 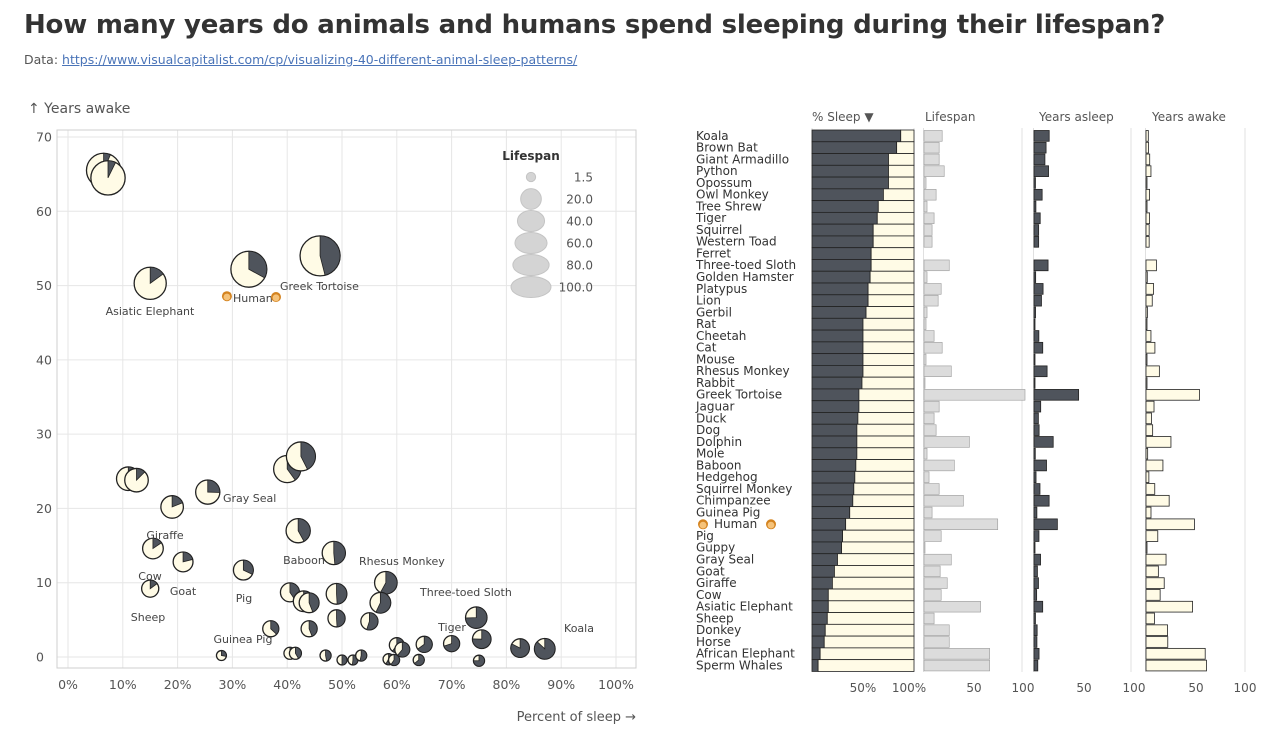 I want to click on row-label: Guppy, so click(x=715, y=548).